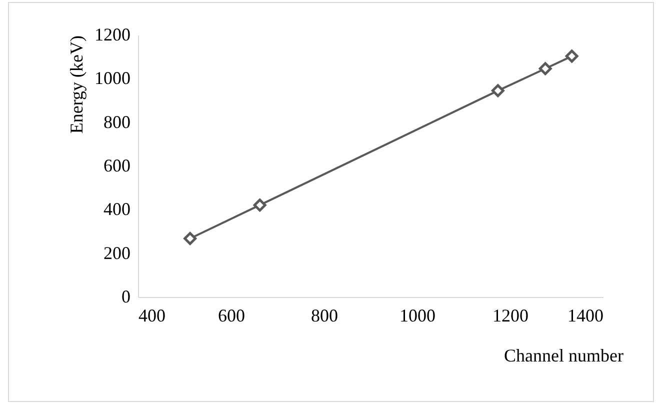 This screenshot has height=403, width=656. What do you see at coordinates (76, 85) in the screenshot?
I see `y-axis-title: Energy (keV)` at bounding box center [76, 85].